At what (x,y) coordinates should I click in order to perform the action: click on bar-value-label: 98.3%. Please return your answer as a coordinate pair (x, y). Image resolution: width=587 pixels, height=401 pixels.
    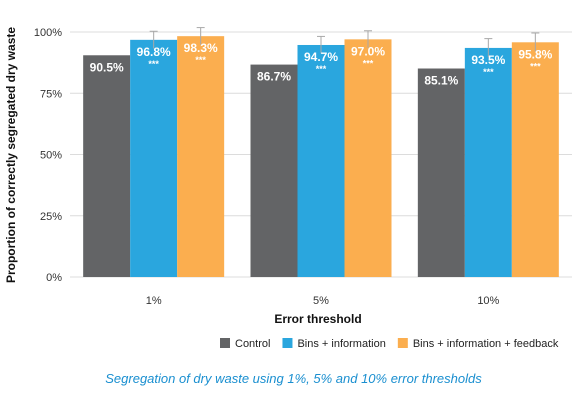
    Looking at the image, I should click on (201, 48).